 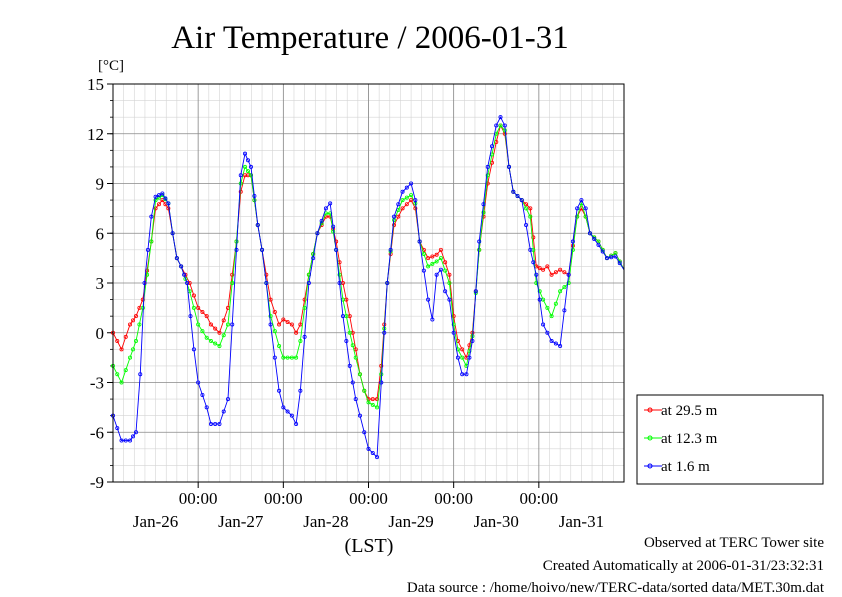 What do you see at coordinates (370, 38) in the screenshot?
I see `chart-title: Air Temperature / 2006-01-31` at bounding box center [370, 38].